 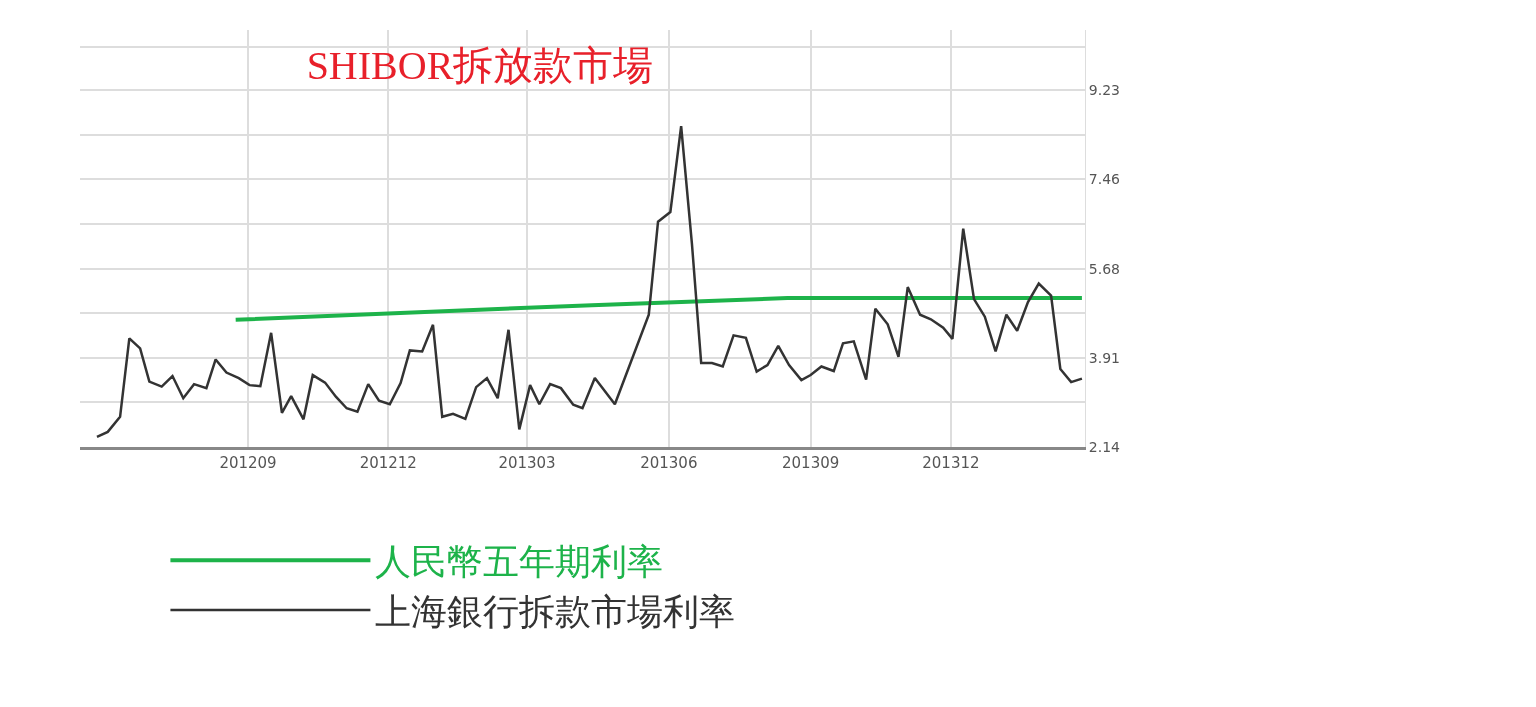 I want to click on x-tick-label: 201303, so click(x=527, y=463).